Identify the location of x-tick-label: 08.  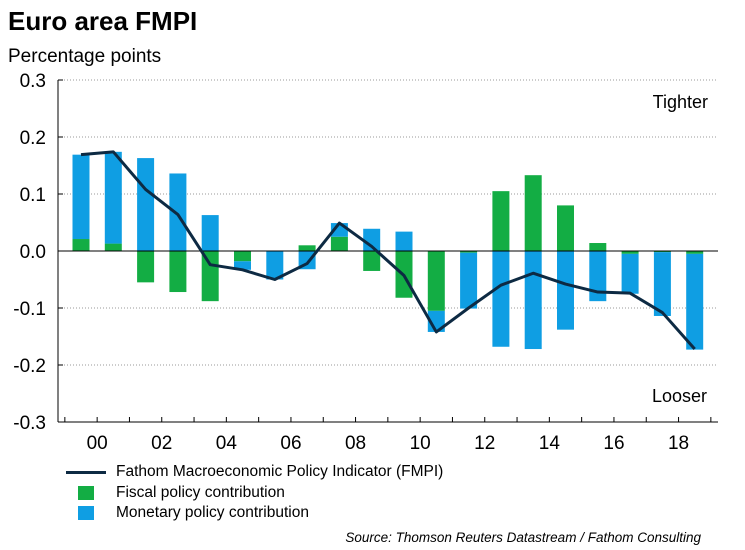
(355, 443).